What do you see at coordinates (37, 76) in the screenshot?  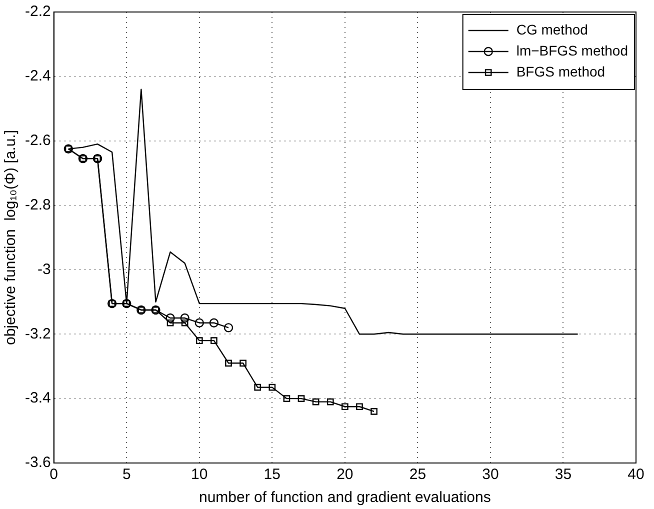 I see `y-tick-label: -2.4` at bounding box center [37, 76].